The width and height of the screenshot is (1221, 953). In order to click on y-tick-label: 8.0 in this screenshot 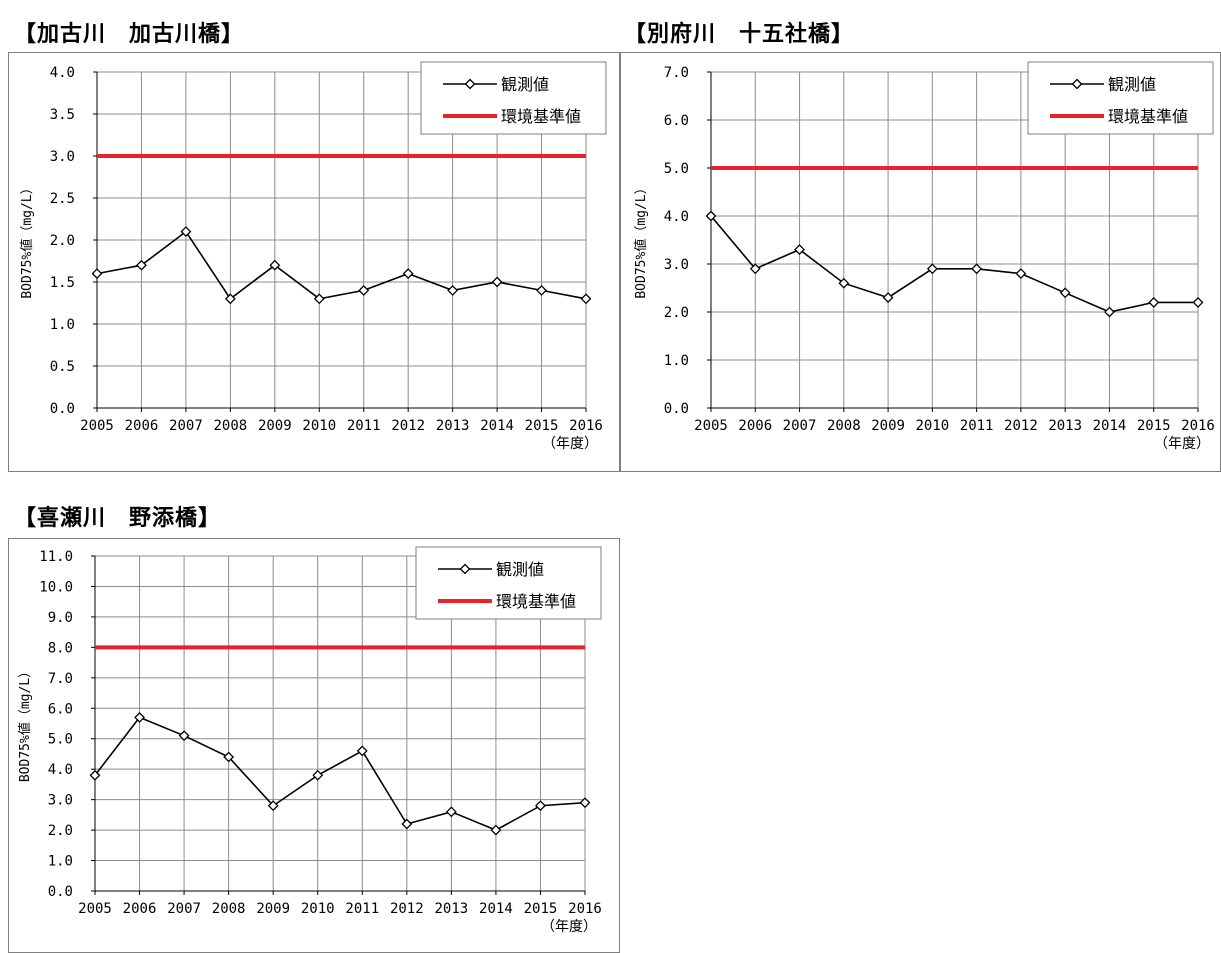, I will do `click(60, 648)`.